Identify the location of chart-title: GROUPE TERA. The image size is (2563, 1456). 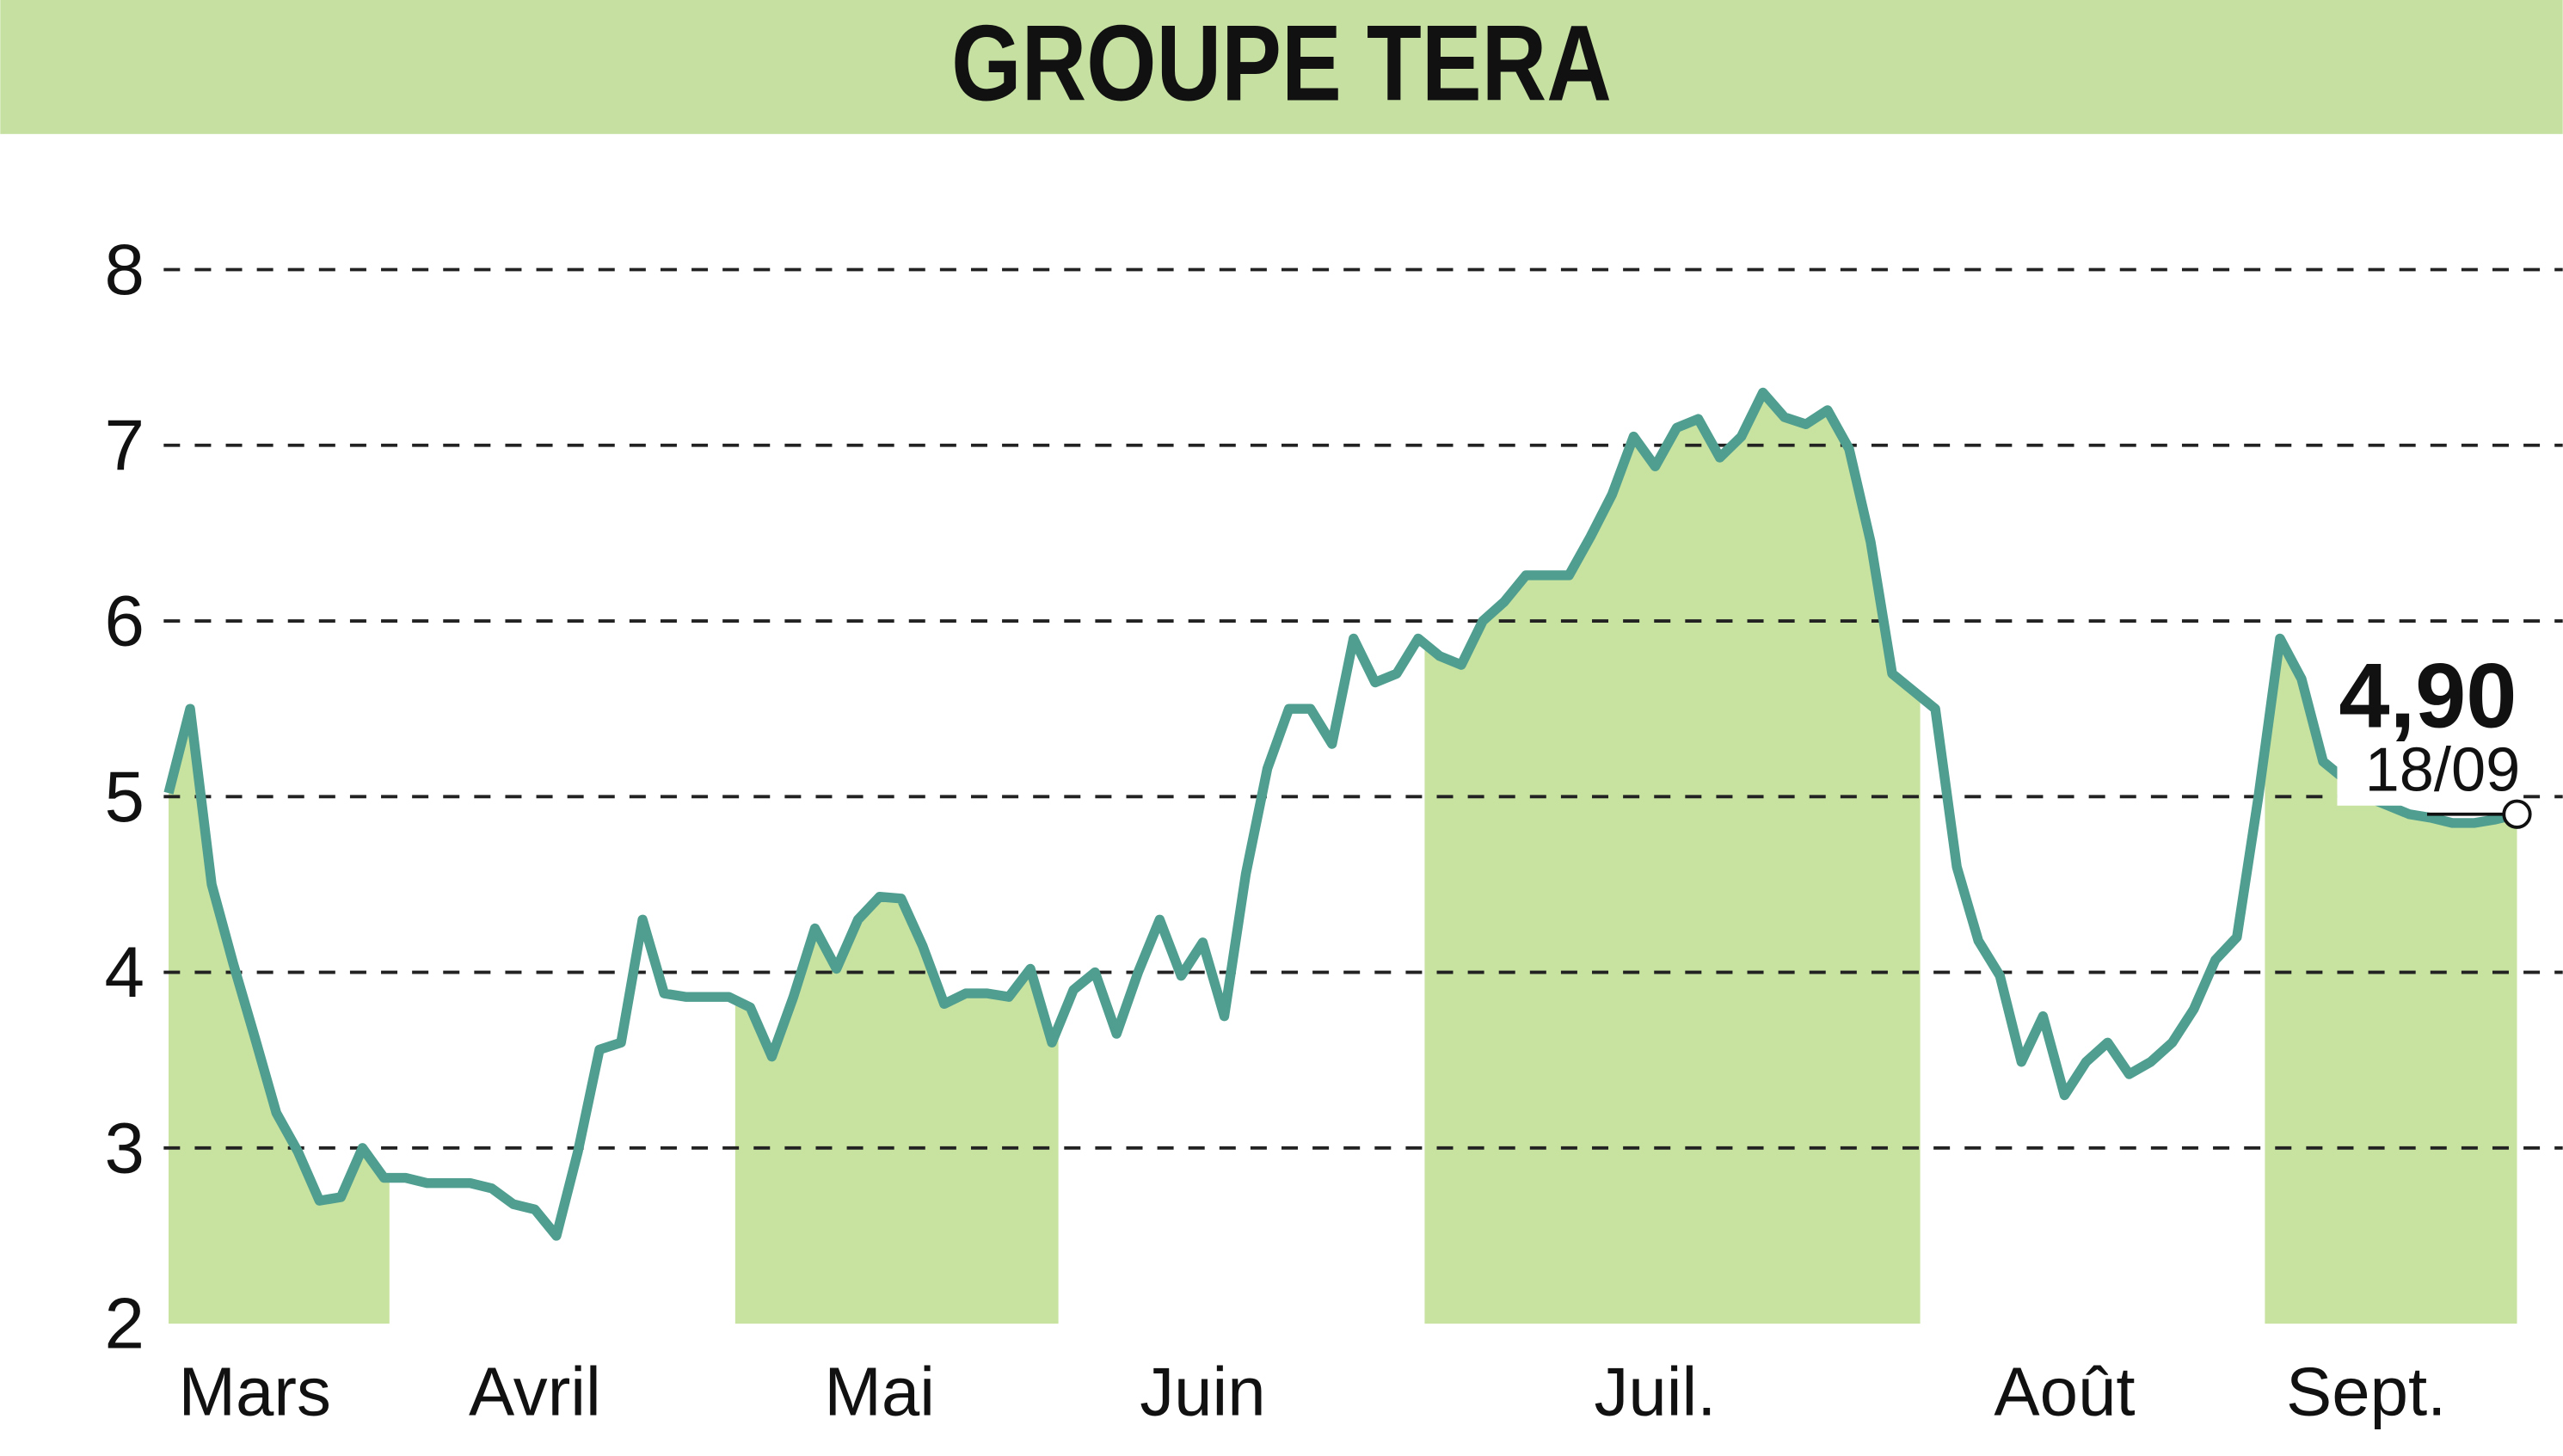
(1281, 64).